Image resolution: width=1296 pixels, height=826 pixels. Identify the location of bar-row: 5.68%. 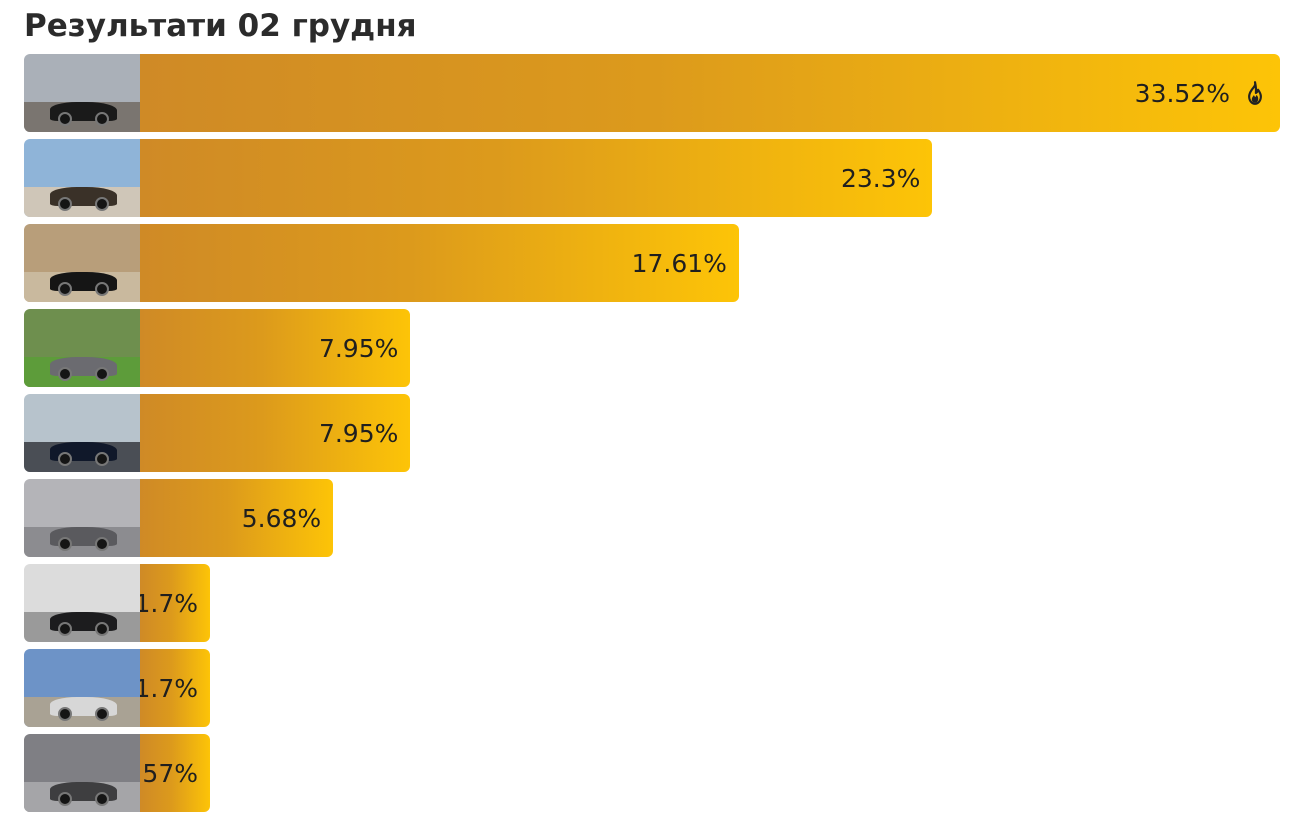
(652, 518).